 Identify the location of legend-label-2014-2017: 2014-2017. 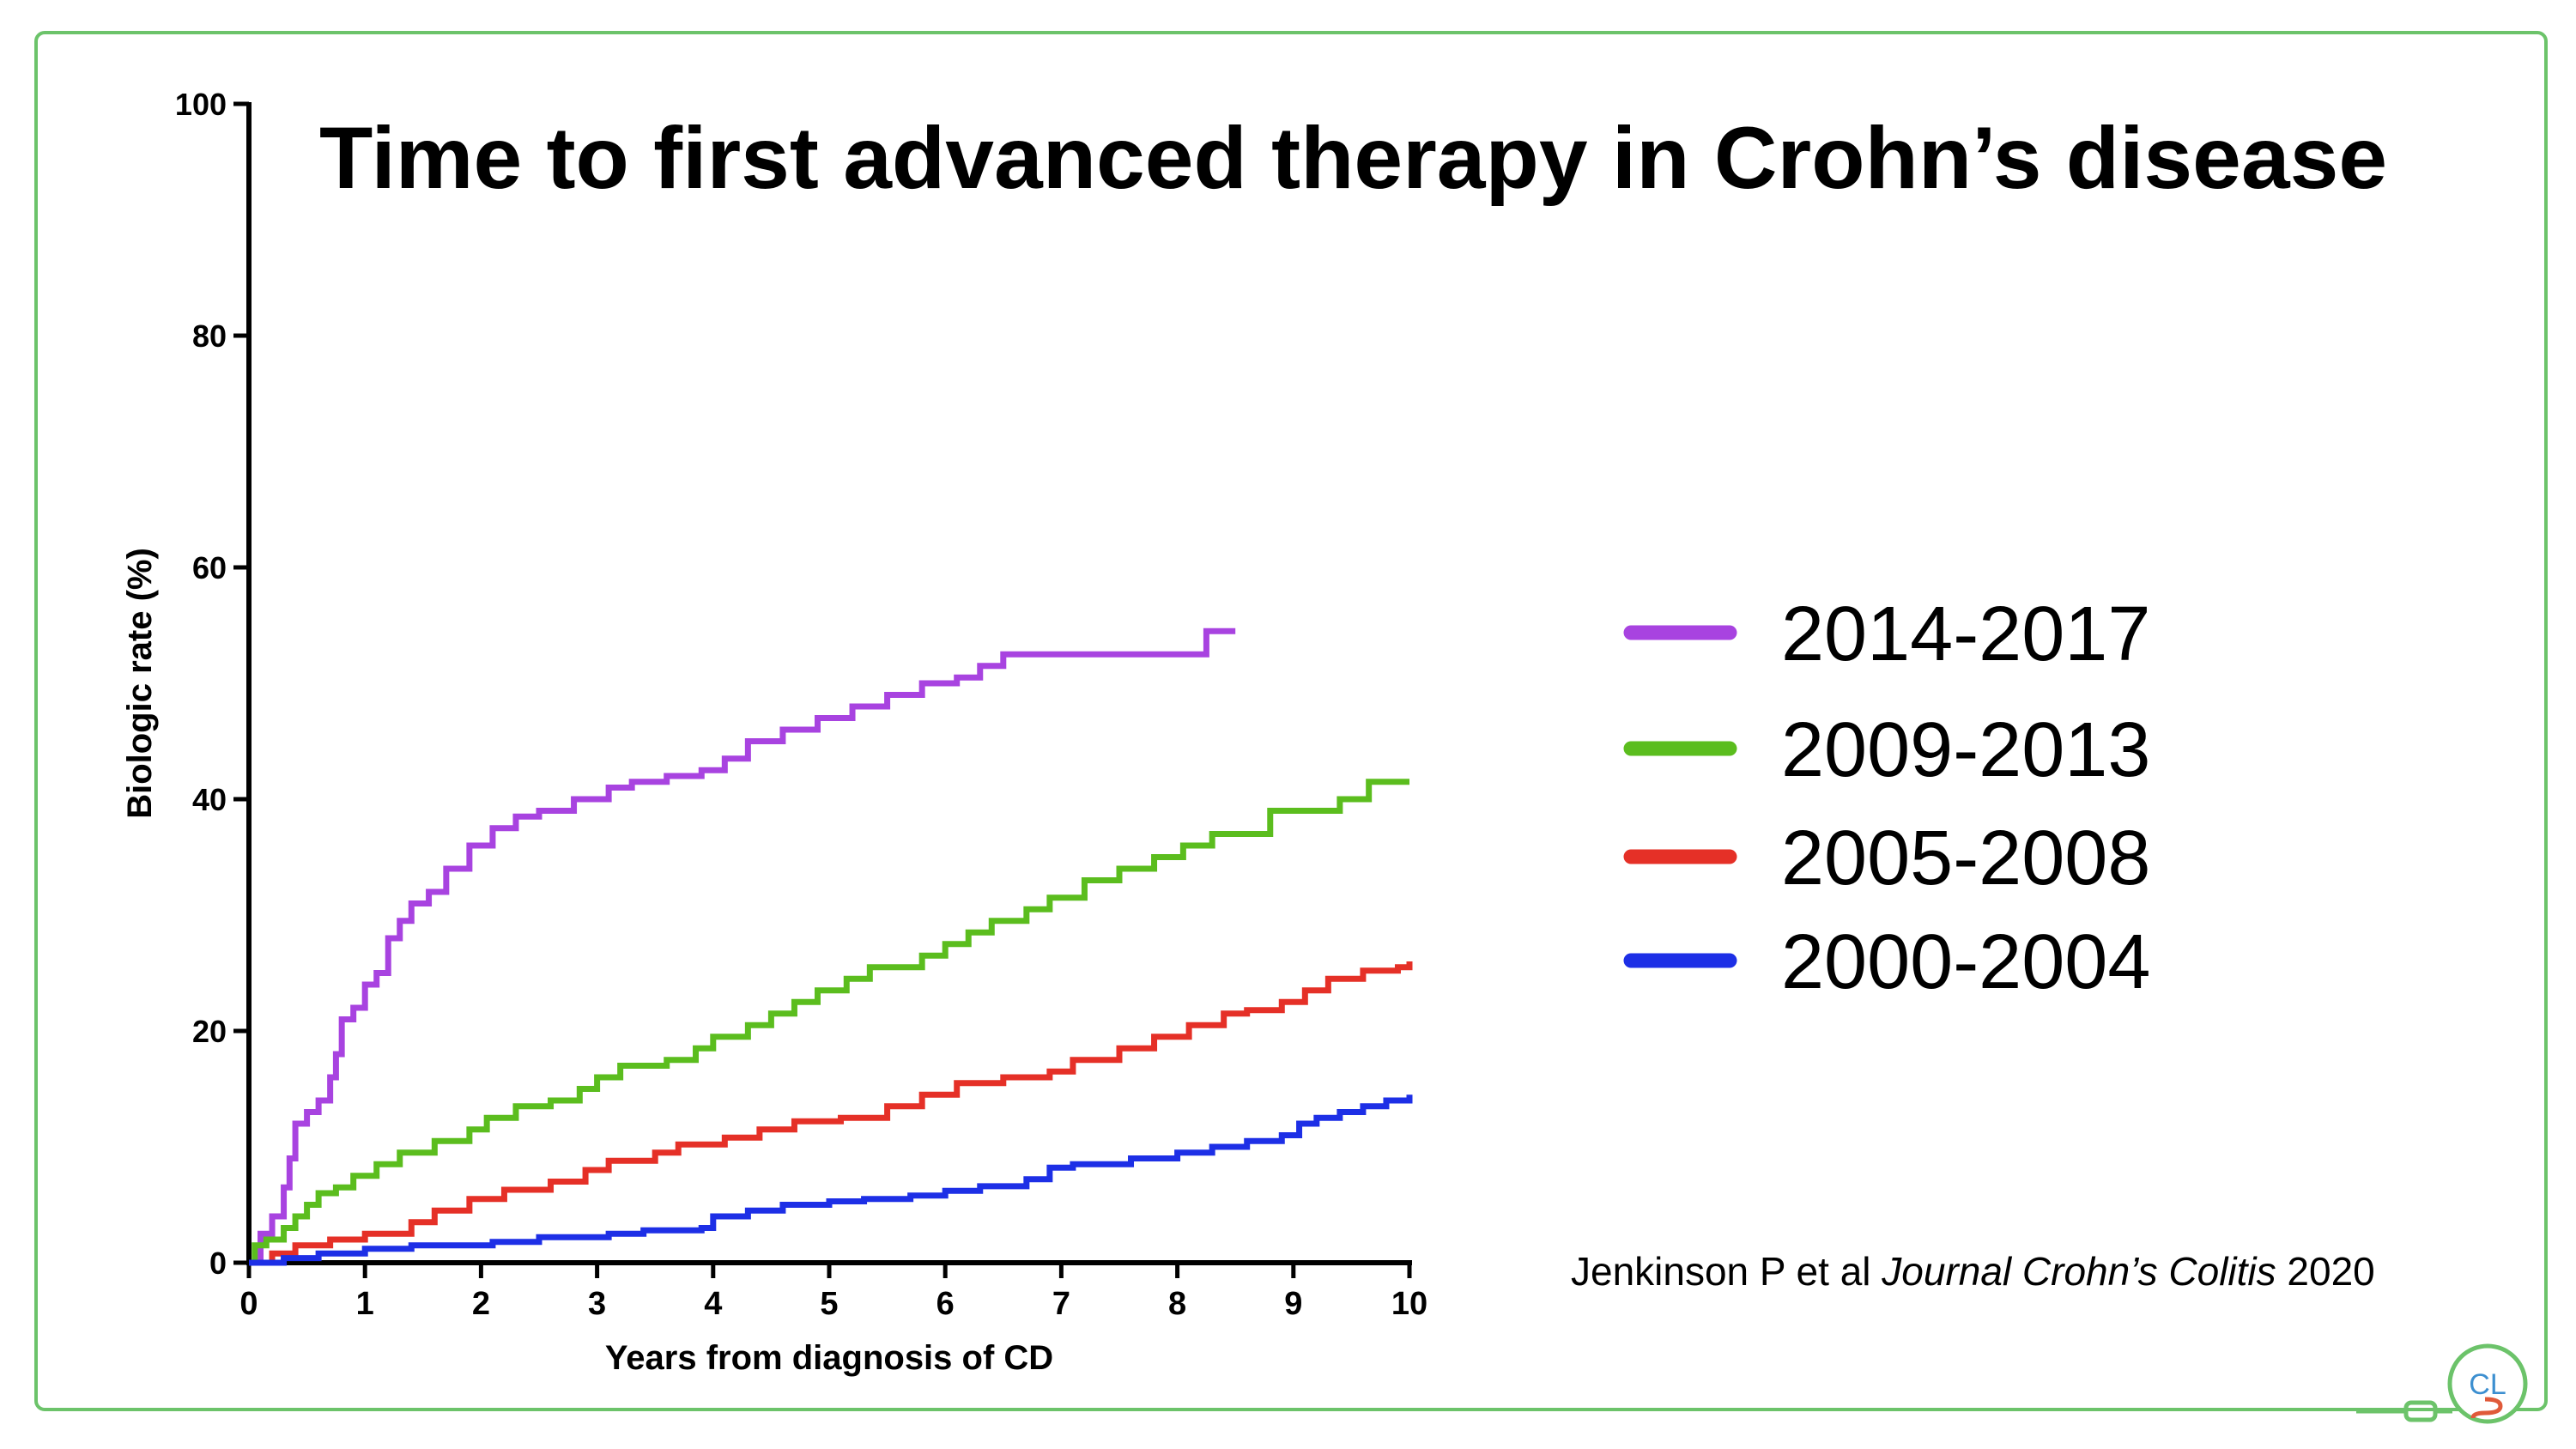
(1966, 634).